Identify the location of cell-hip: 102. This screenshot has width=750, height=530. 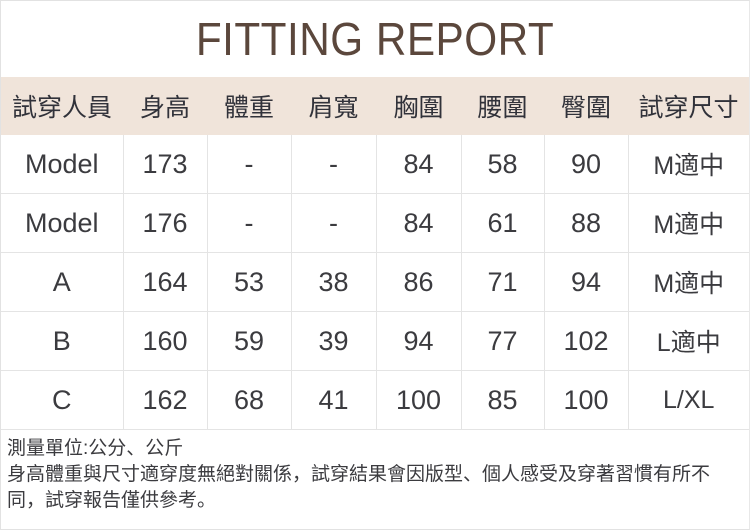
(586, 341).